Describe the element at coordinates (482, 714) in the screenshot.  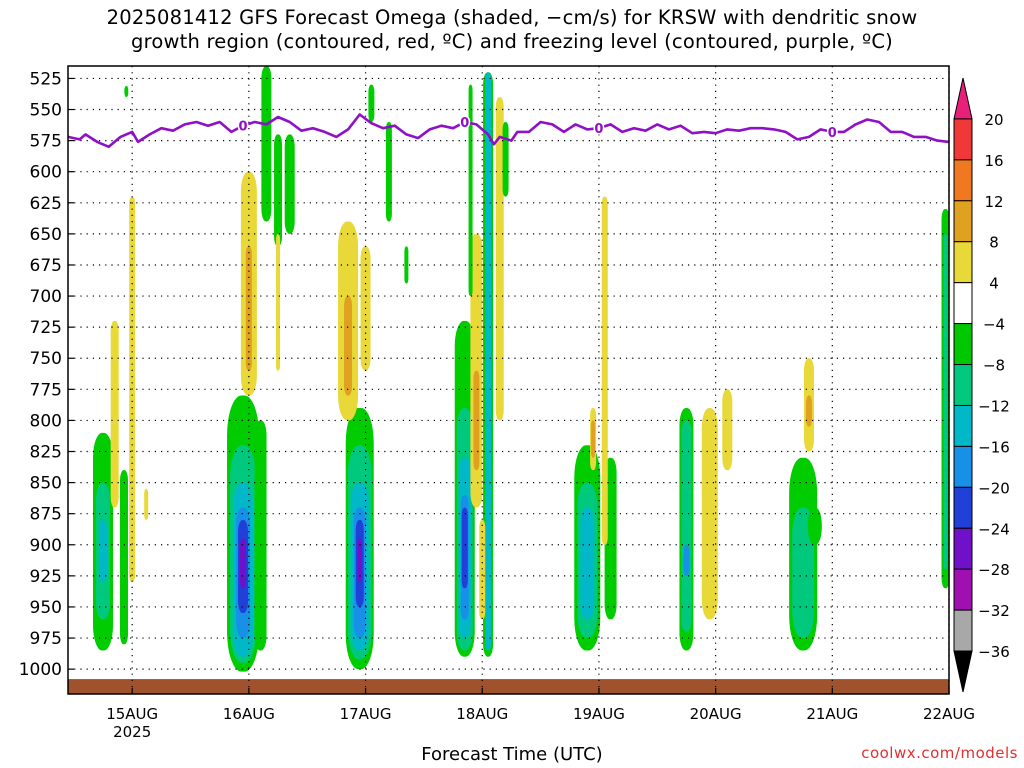
I see `x-tick-label-18AUG: 18AUG` at that location.